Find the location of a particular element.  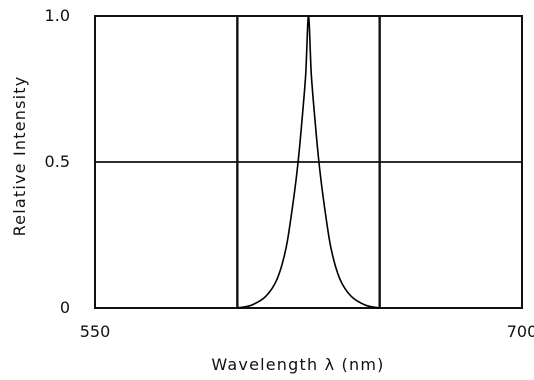

x-axis-title: Wavelength λ (nm) is located at coordinates (297, 364).